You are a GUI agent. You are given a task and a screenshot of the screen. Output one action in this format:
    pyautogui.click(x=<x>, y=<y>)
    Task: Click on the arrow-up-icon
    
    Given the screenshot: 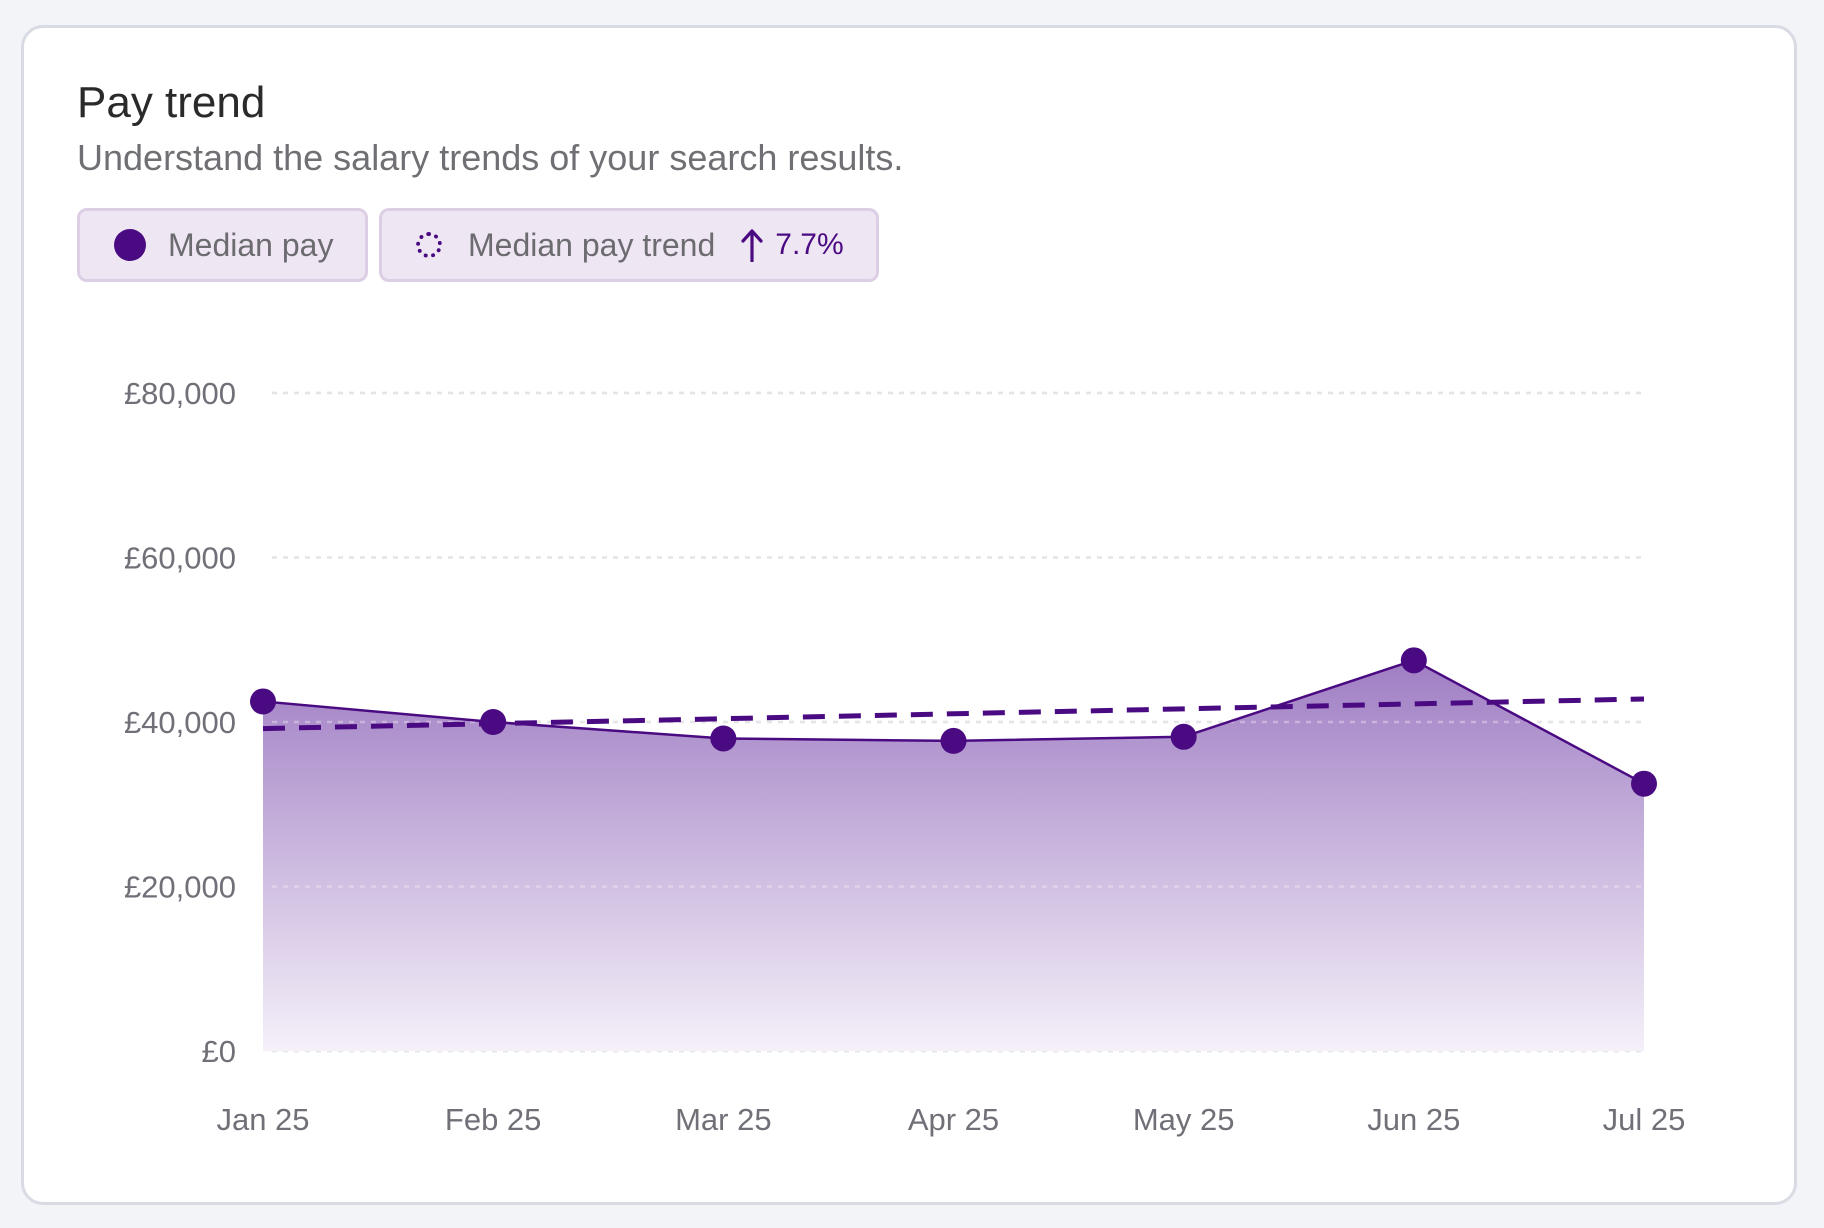 What is the action you would take?
    pyautogui.click(x=752, y=245)
    